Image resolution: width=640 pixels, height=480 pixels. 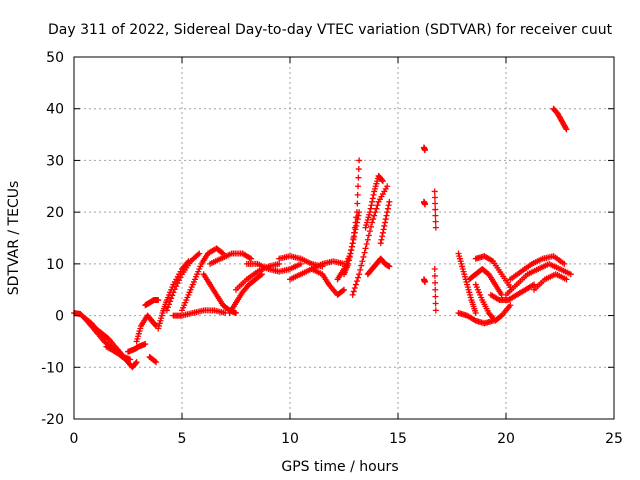 What do you see at coordinates (52, 239) in the screenshot?
I see `y-tick-labels: -20 -10 0 10 20 30 40 50` at bounding box center [52, 239].